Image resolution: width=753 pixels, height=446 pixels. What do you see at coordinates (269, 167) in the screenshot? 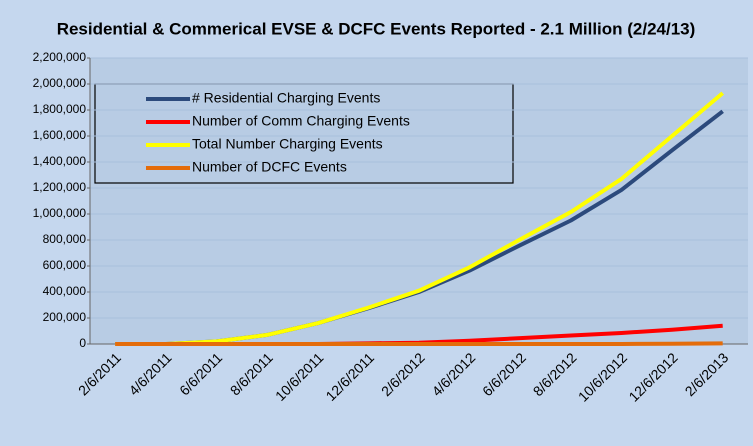
I see `legend-label: Number of DCFC Events` at bounding box center [269, 167].